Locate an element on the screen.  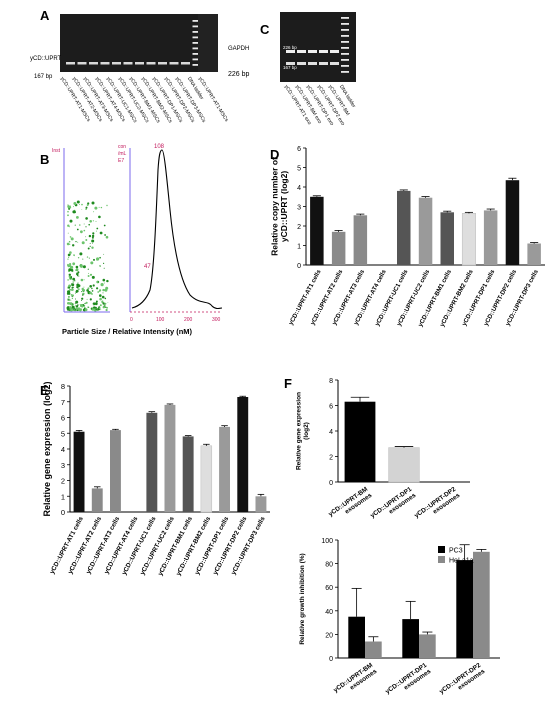
gel-image-a is located at coordinates (139, 43).